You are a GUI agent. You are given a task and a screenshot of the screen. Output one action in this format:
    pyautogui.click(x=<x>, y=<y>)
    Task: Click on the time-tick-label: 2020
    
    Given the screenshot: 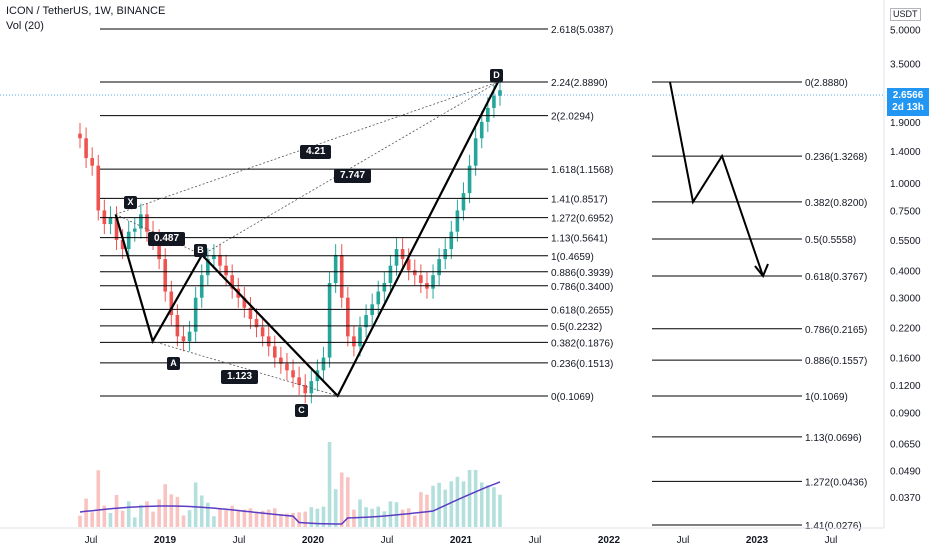 What is the action you would take?
    pyautogui.click(x=313, y=540)
    